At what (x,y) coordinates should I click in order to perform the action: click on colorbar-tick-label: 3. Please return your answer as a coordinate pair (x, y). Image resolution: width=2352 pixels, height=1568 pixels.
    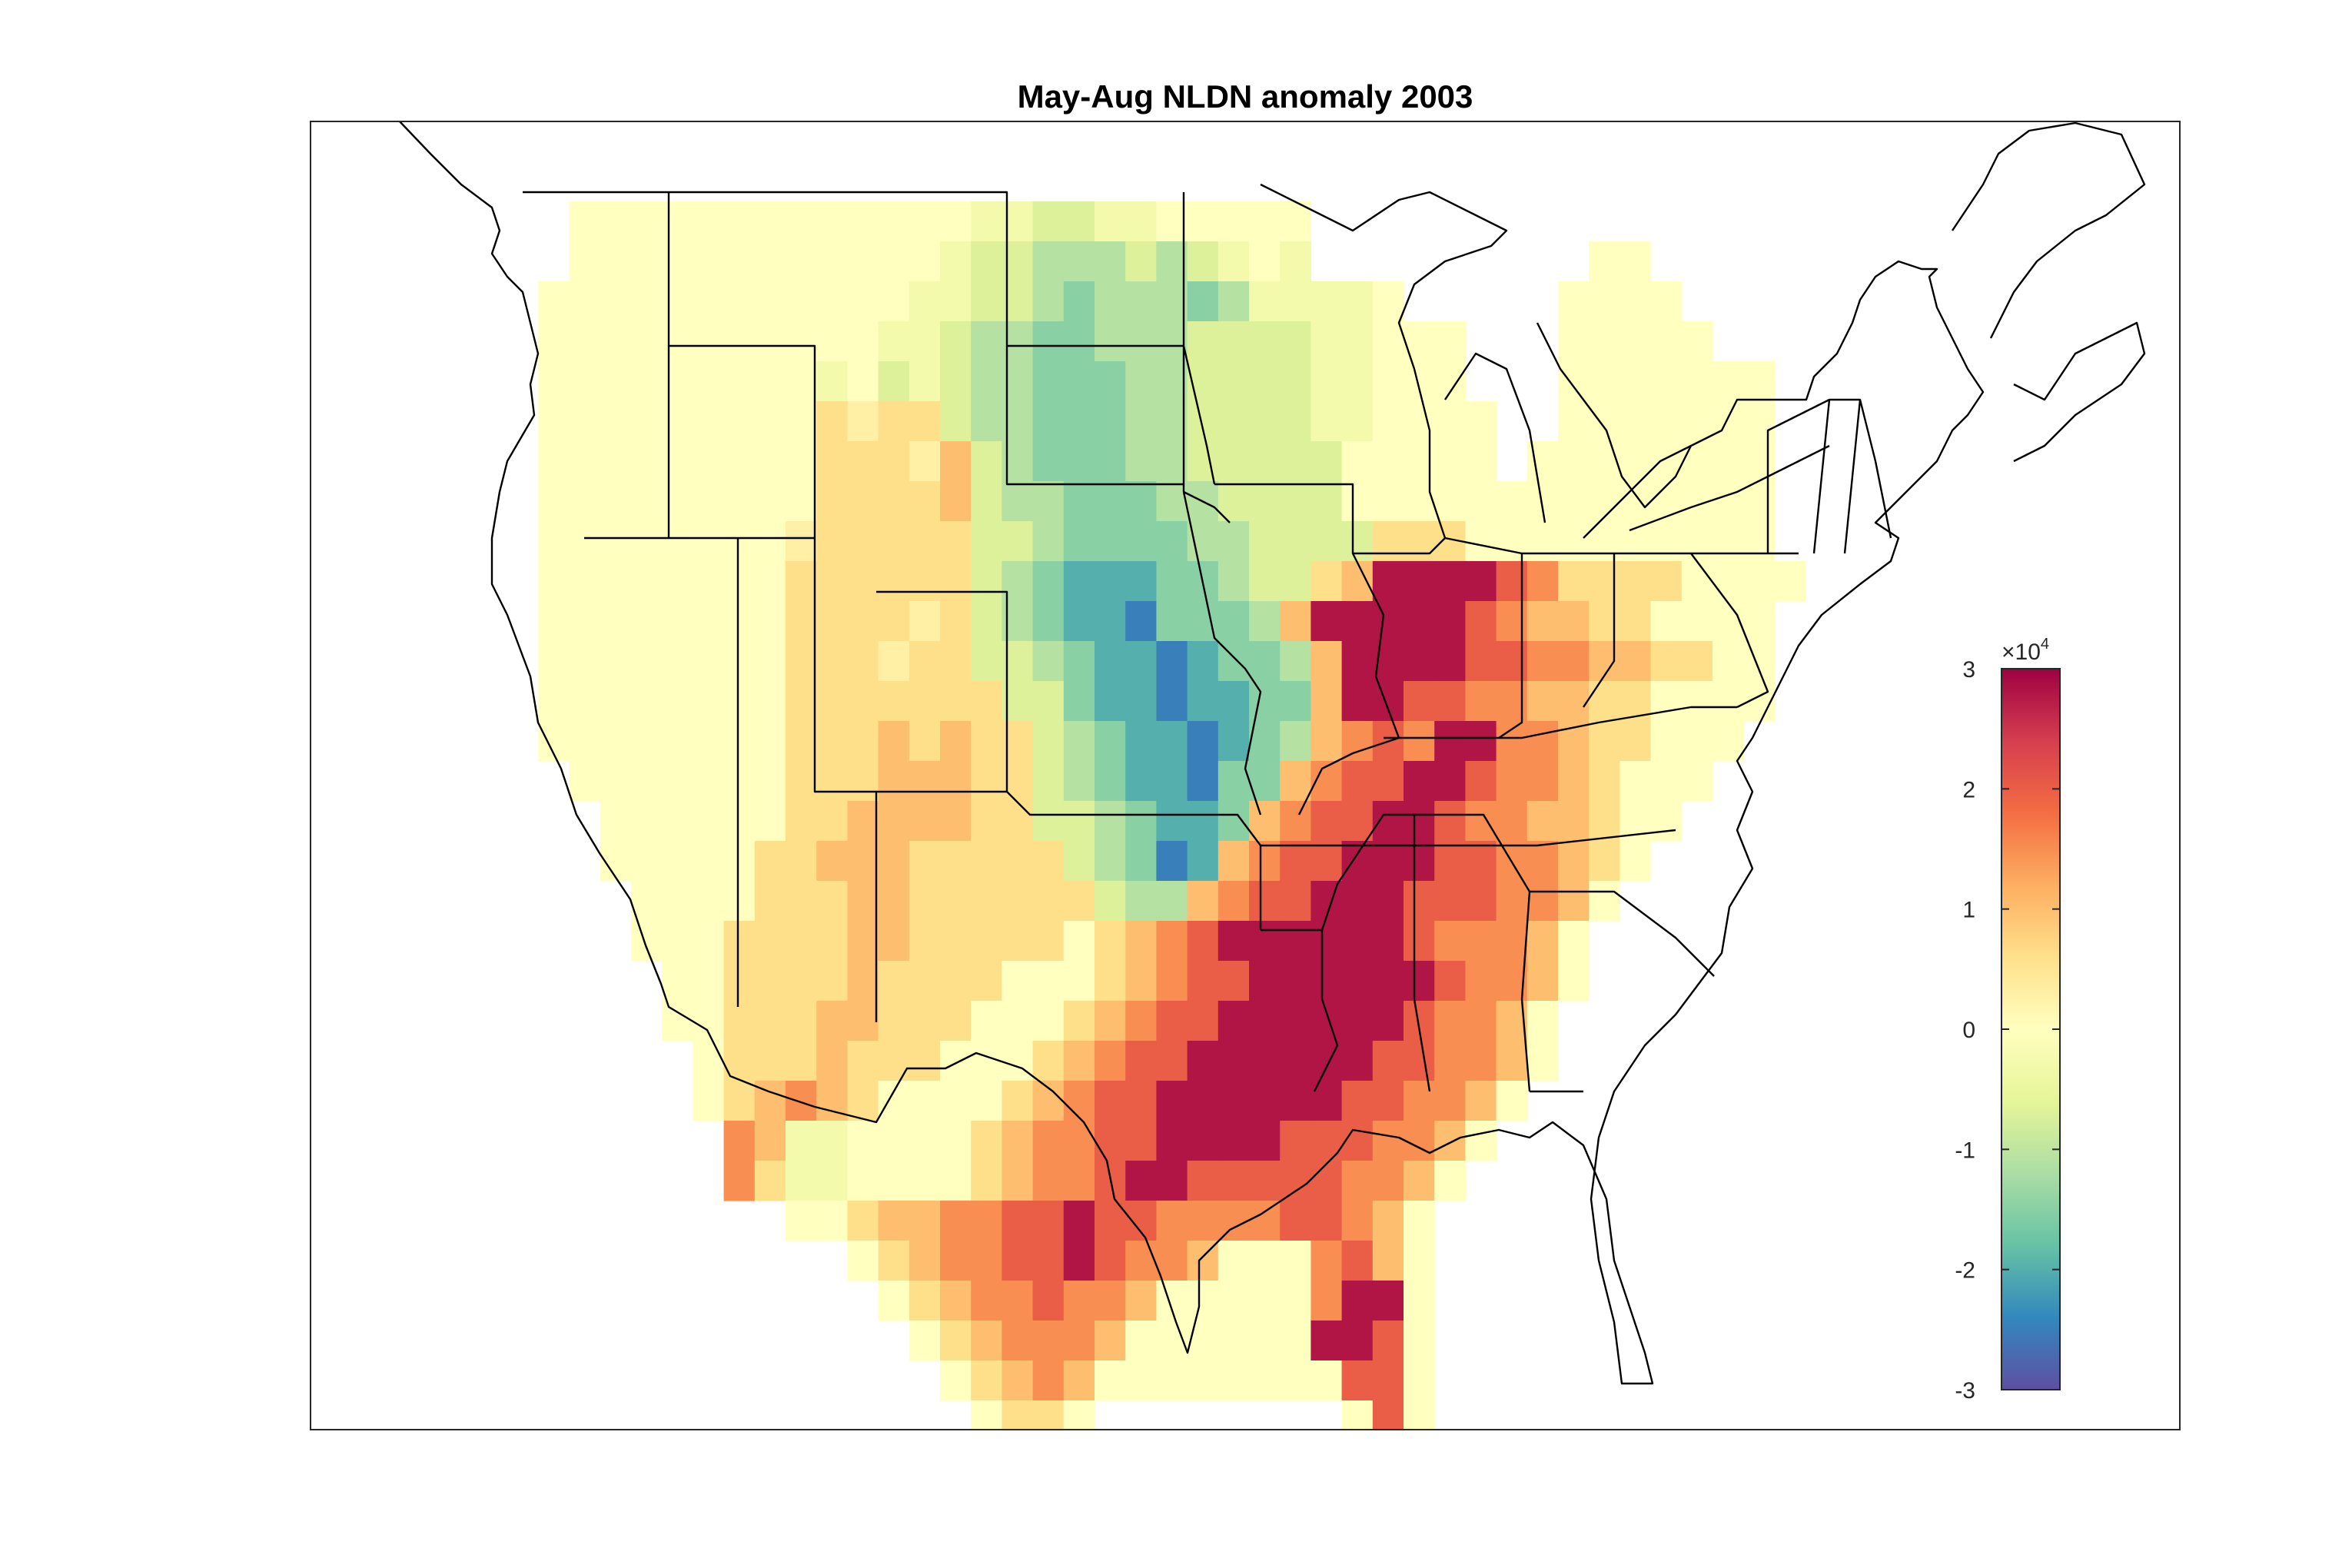
    Looking at the image, I should click on (1968, 670).